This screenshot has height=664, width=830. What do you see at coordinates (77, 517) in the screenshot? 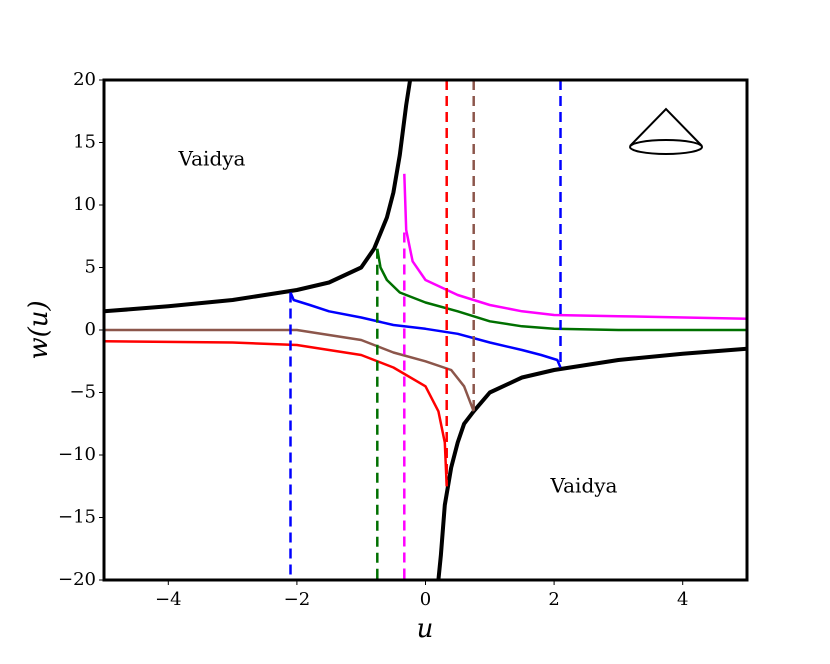
I see `y-tick-label: −15` at bounding box center [77, 517].